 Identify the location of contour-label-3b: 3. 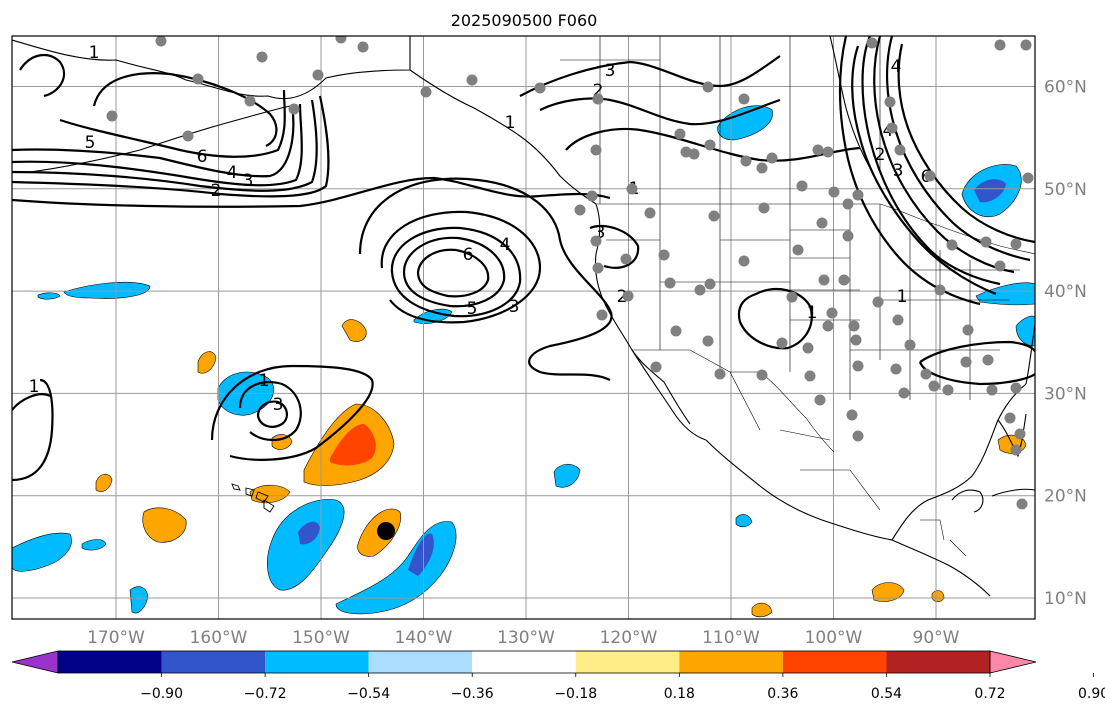
(514, 307).